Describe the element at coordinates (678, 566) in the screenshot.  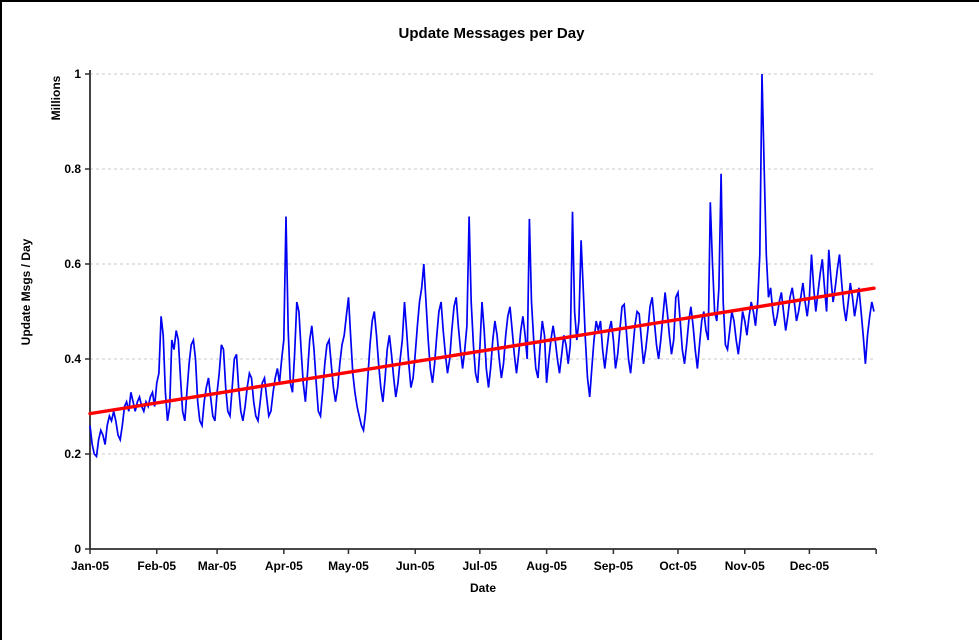
I see `x-tick-label: Oct-05` at that location.